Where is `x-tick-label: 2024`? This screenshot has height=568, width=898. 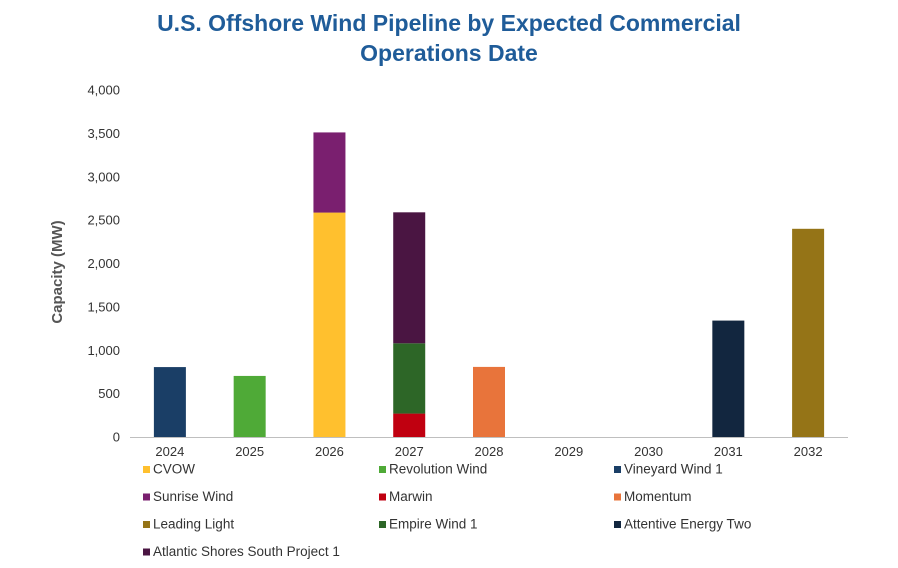 x-tick-label: 2024 is located at coordinates (169, 451).